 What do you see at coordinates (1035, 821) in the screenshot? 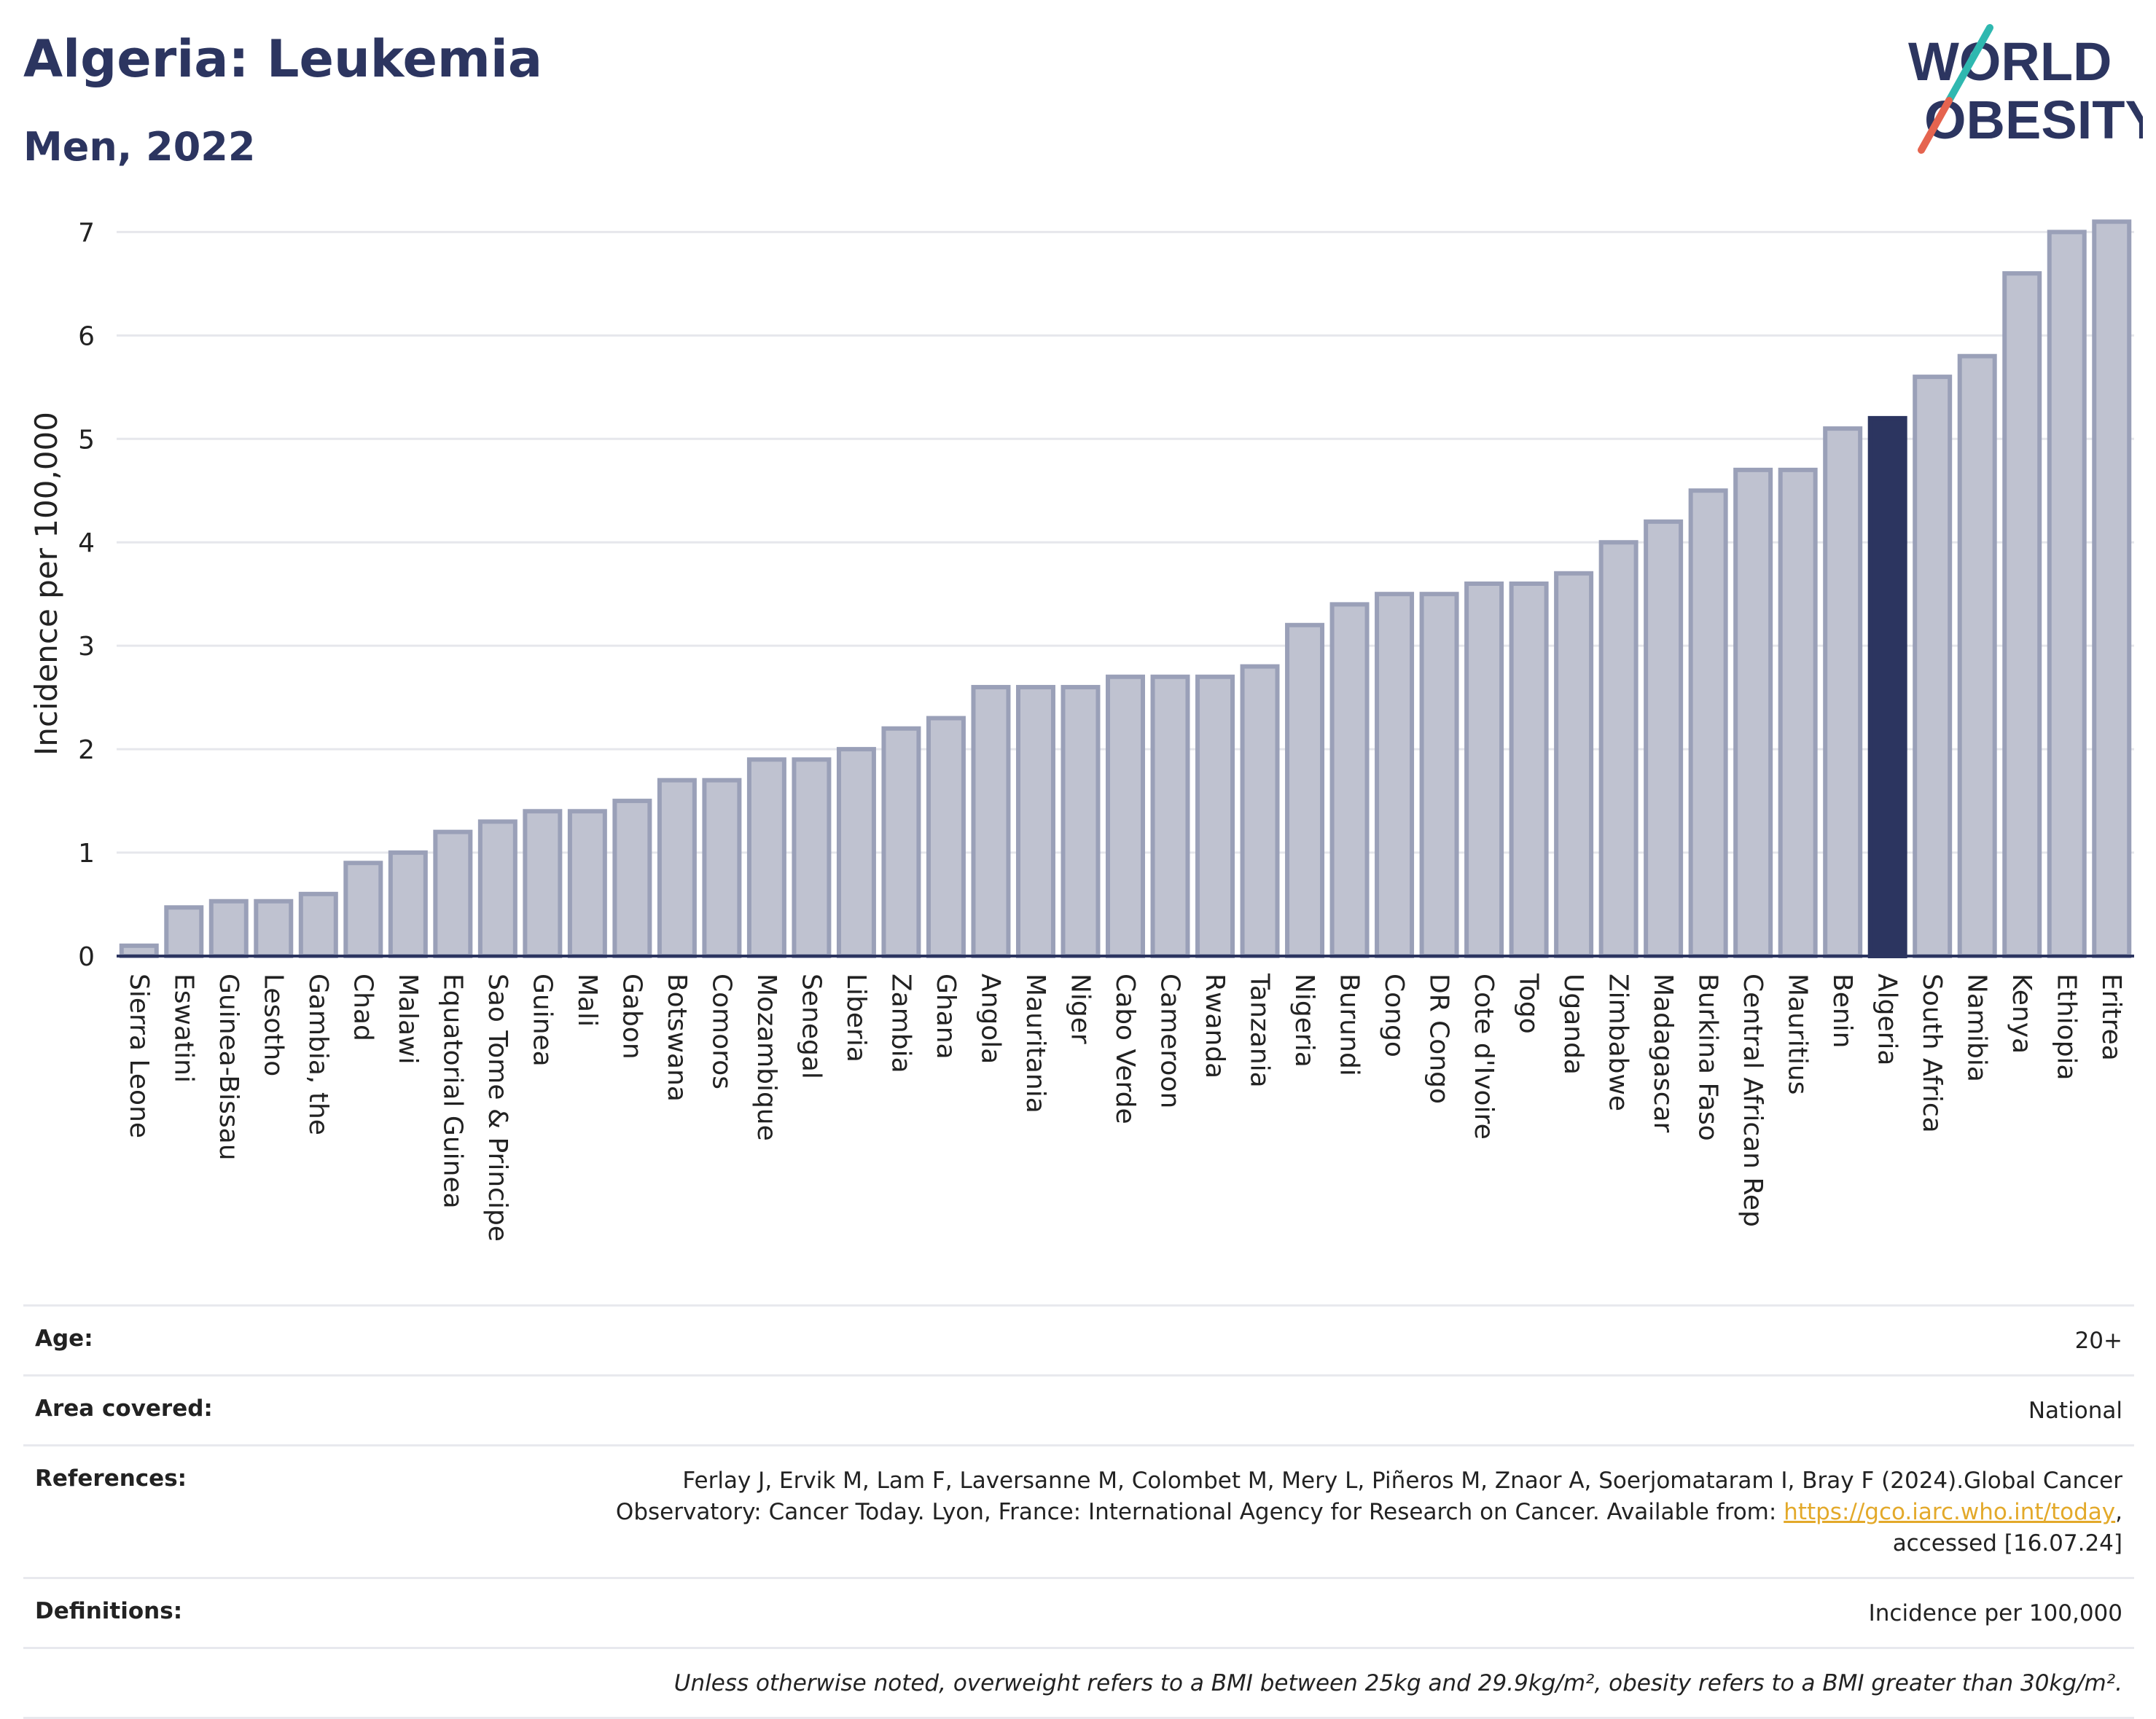
I see `bar-mauritania` at bounding box center [1035, 821].